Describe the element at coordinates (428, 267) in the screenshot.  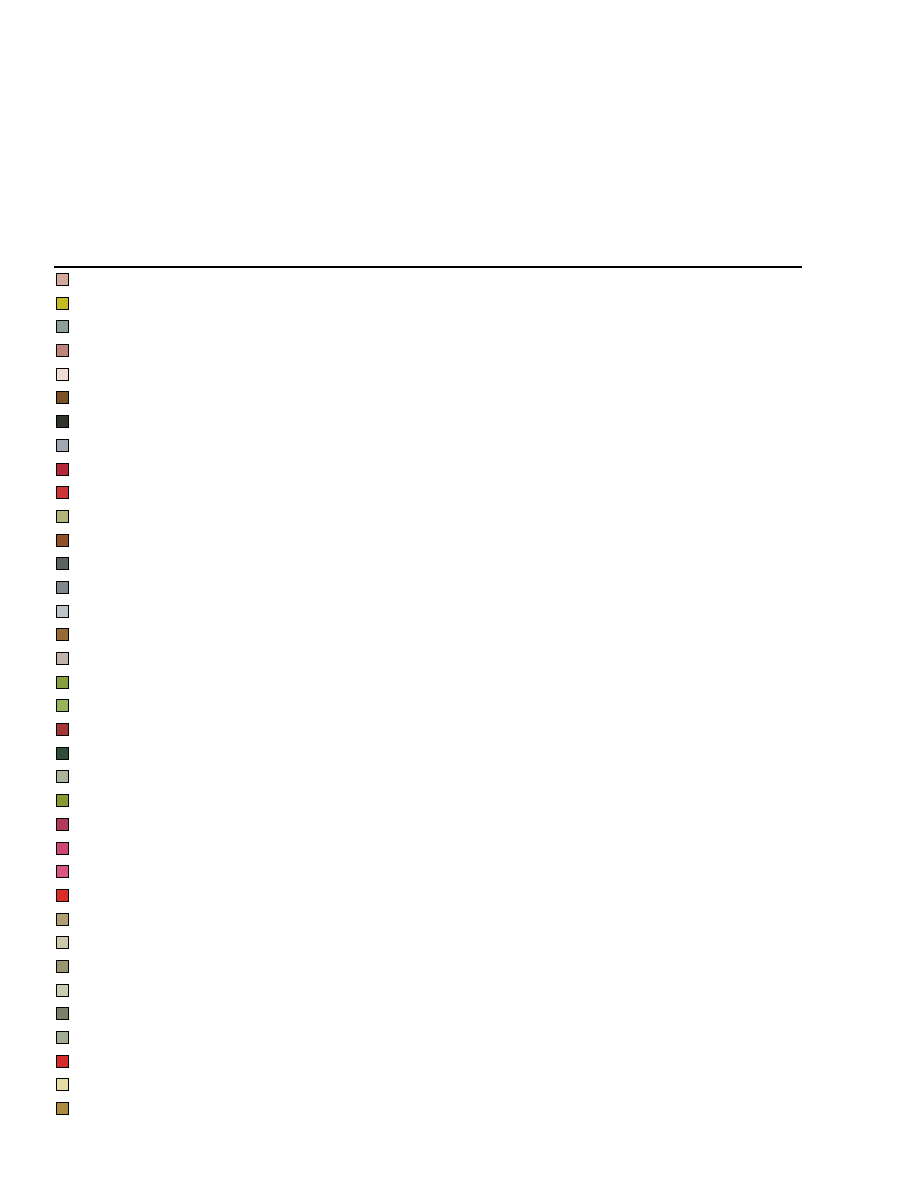
I see `horizontal-rule` at that location.